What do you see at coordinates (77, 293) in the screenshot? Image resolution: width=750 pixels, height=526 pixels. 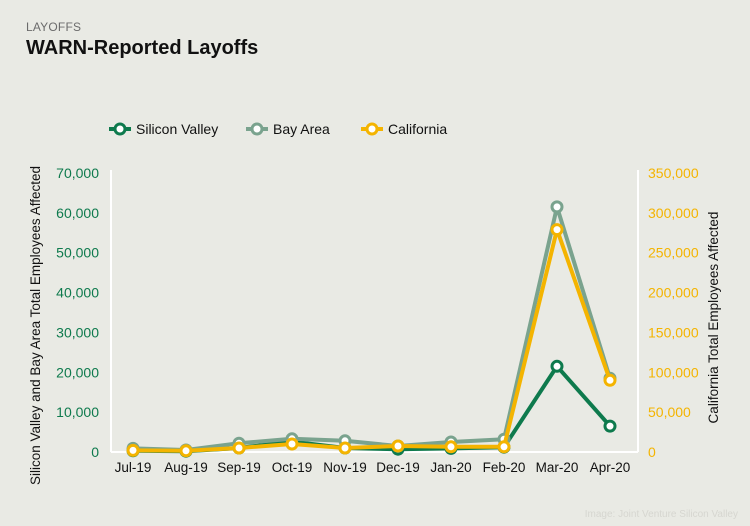 I see `y-tick-label-left: 40,000` at bounding box center [77, 293].